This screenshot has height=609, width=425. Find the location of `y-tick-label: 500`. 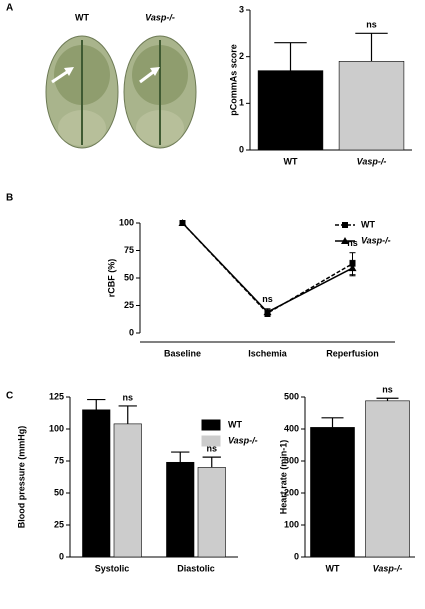

y-tick-label: 500 is located at coordinates (291, 396).